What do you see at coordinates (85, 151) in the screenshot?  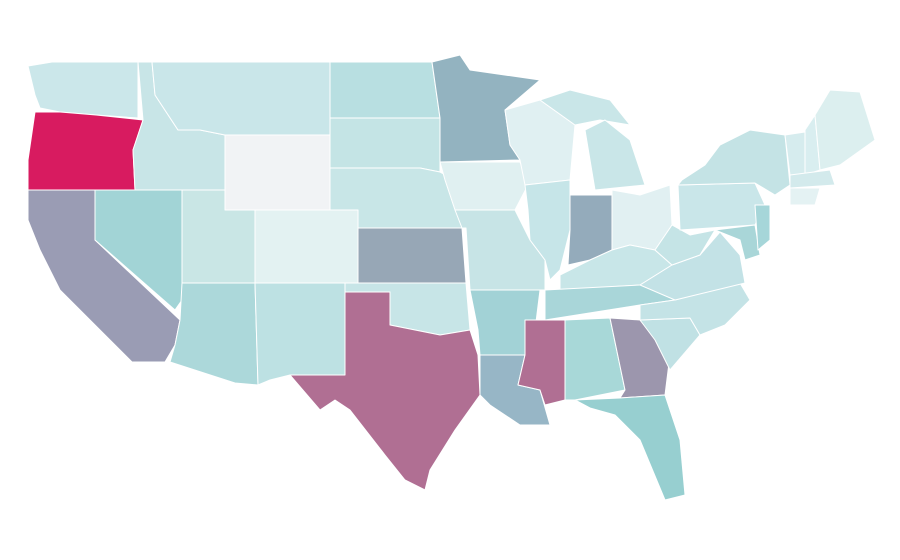 I see `state-oregon` at bounding box center [85, 151].